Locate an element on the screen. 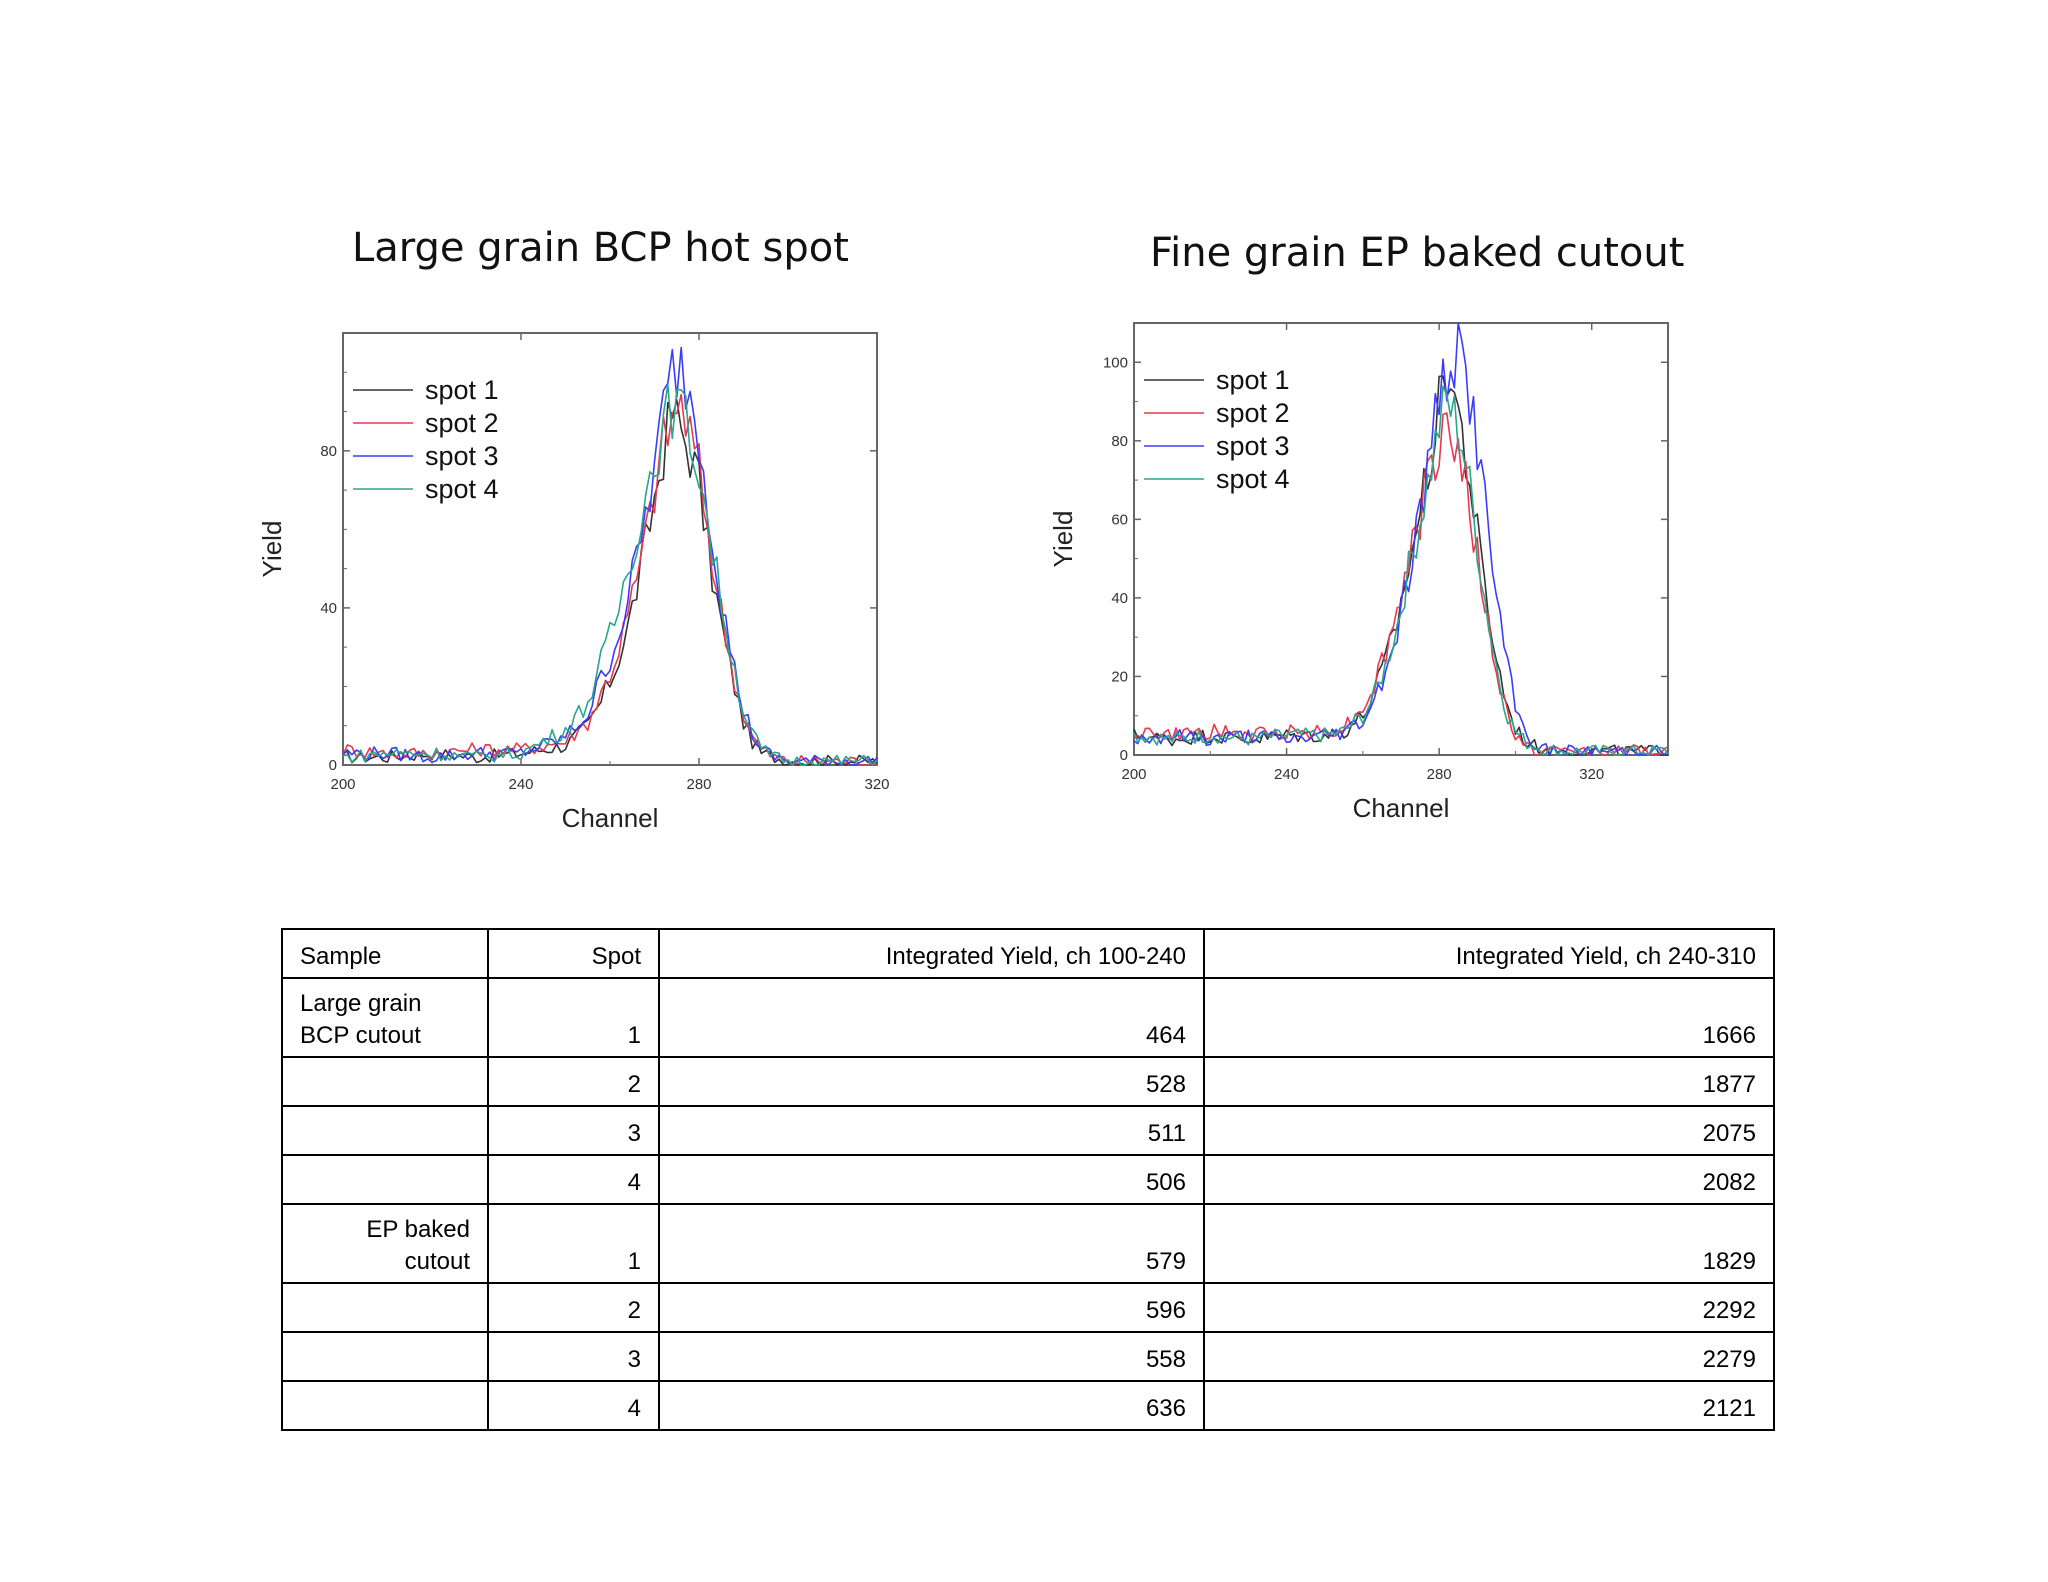 The height and width of the screenshot is (1582, 2048). table-row: 2 528 1877 is located at coordinates (1028, 1081).